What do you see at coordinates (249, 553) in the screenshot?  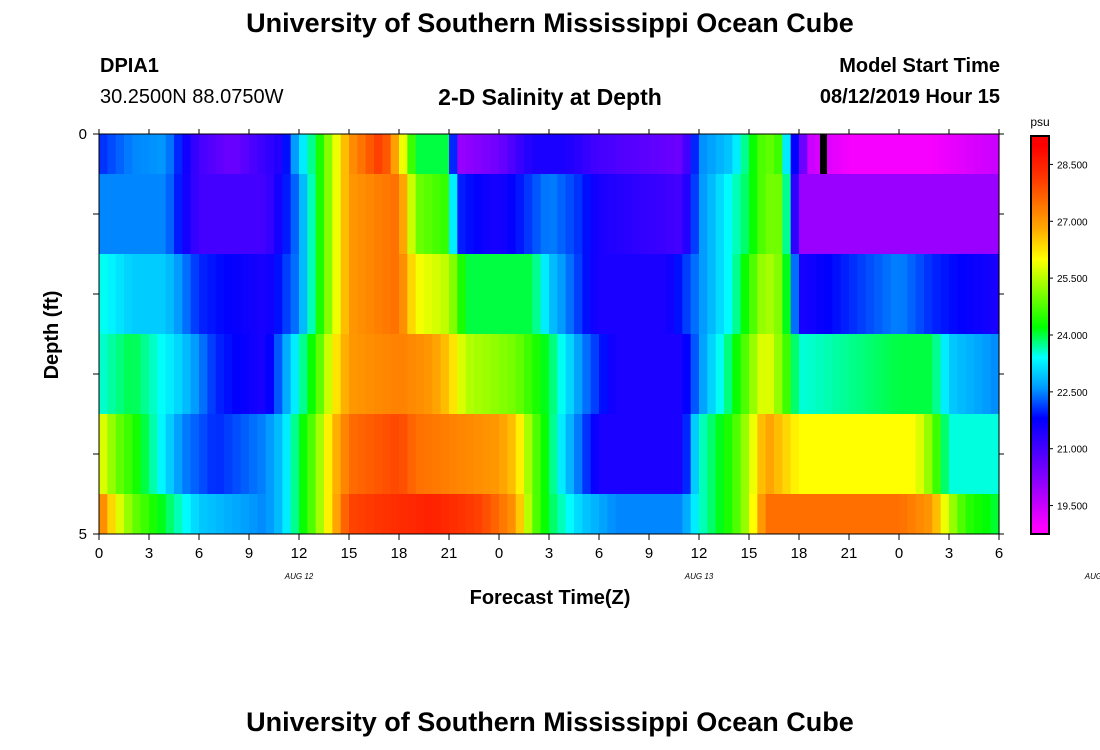 I see `x-tick-label: 9` at bounding box center [249, 553].